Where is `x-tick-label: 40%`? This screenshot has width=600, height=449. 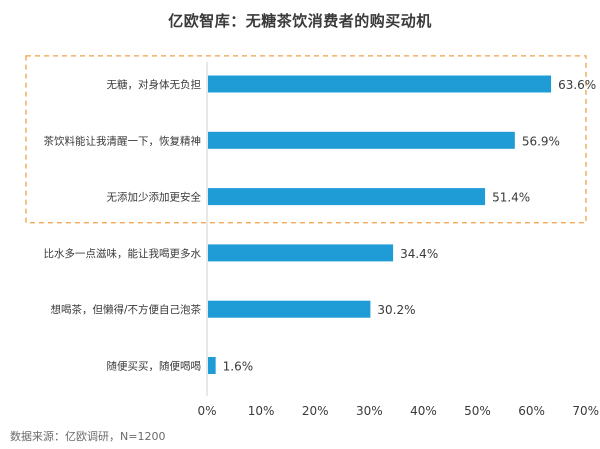 x-tick-label: 40% is located at coordinates (423, 411).